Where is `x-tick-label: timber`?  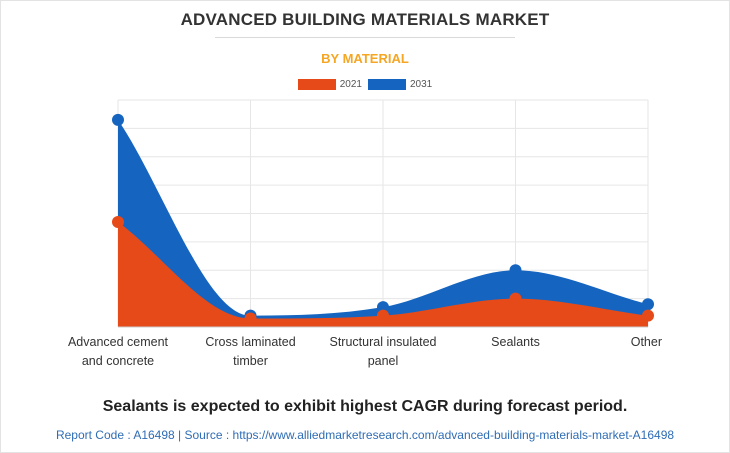 x-tick-label: timber is located at coordinates (250, 361).